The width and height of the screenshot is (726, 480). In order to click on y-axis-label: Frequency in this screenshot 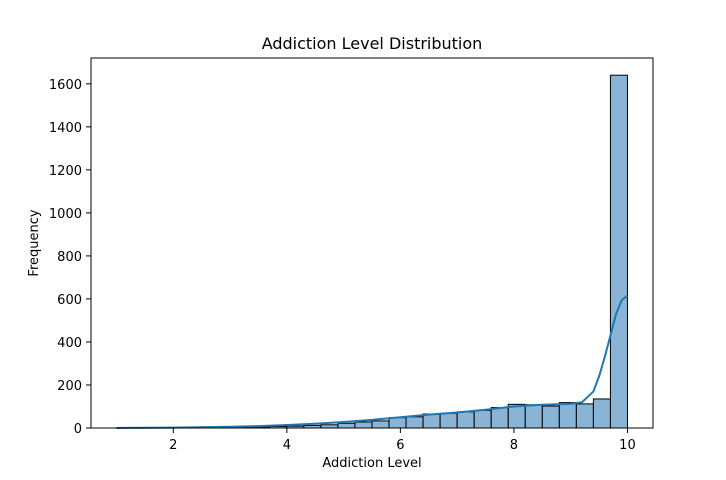, I will do `click(34, 242)`.